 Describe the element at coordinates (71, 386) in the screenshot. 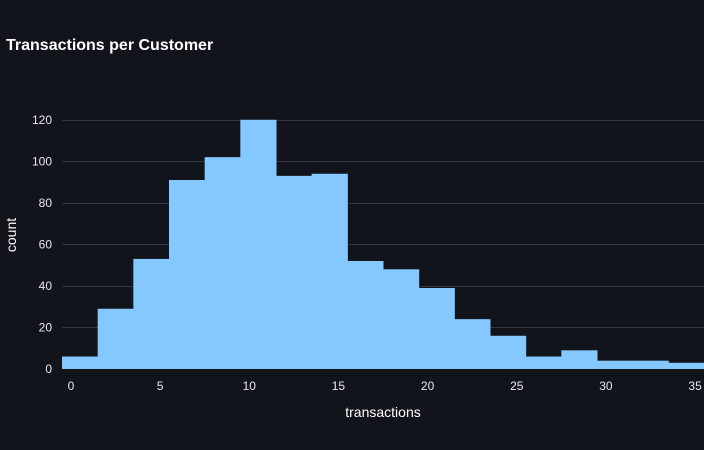

I see `x-tick-label: 0` at that location.